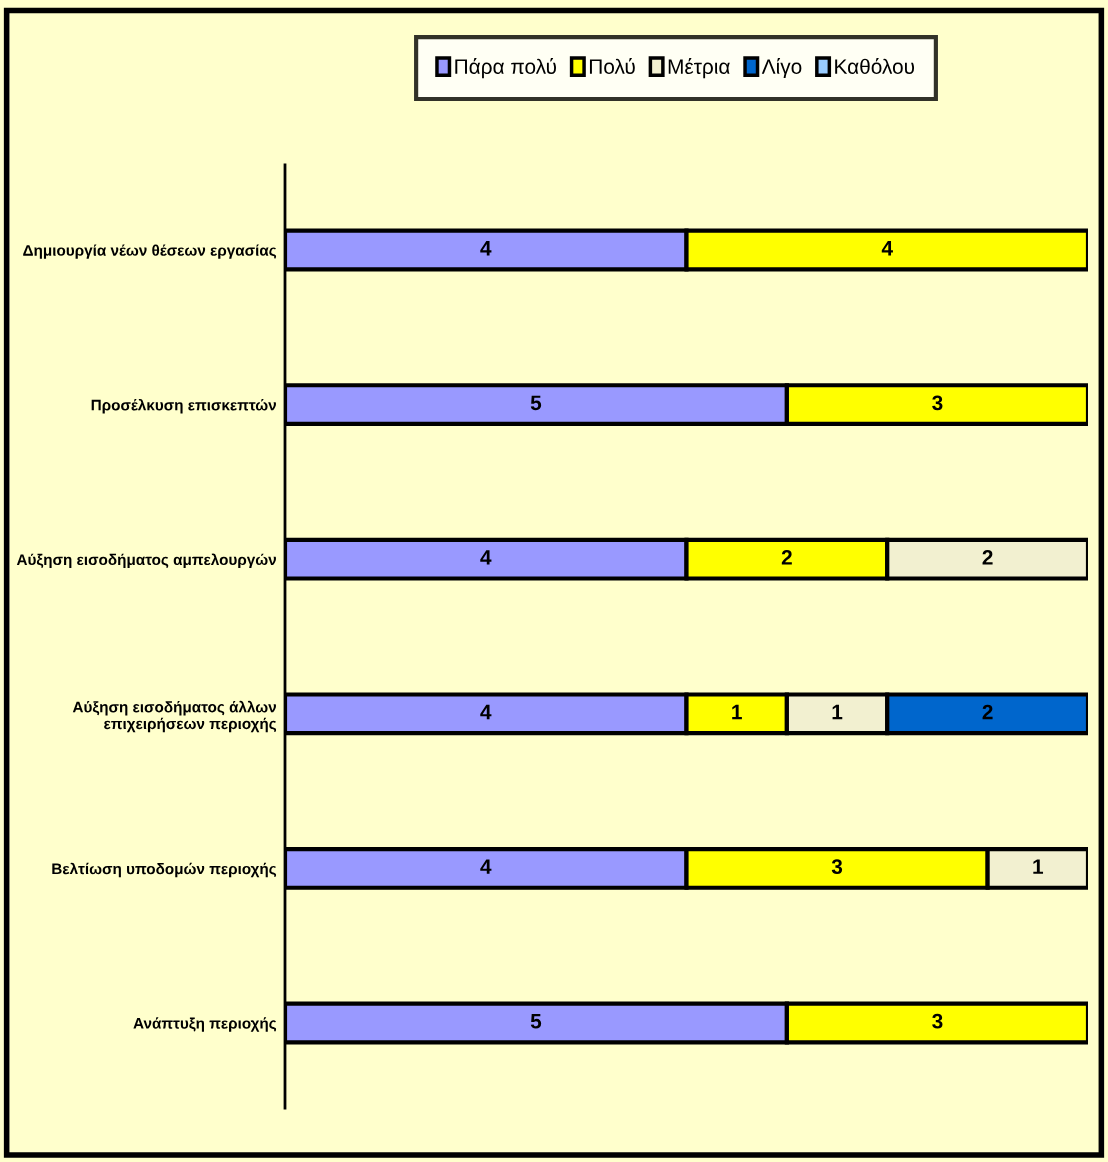 Image resolution: width=1108 pixels, height=1162 pixels. What do you see at coordinates (146, 561) in the screenshot?
I see `y-tick-label: Αύξηση εισοδήματος αμπελουργών` at bounding box center [146, 561].